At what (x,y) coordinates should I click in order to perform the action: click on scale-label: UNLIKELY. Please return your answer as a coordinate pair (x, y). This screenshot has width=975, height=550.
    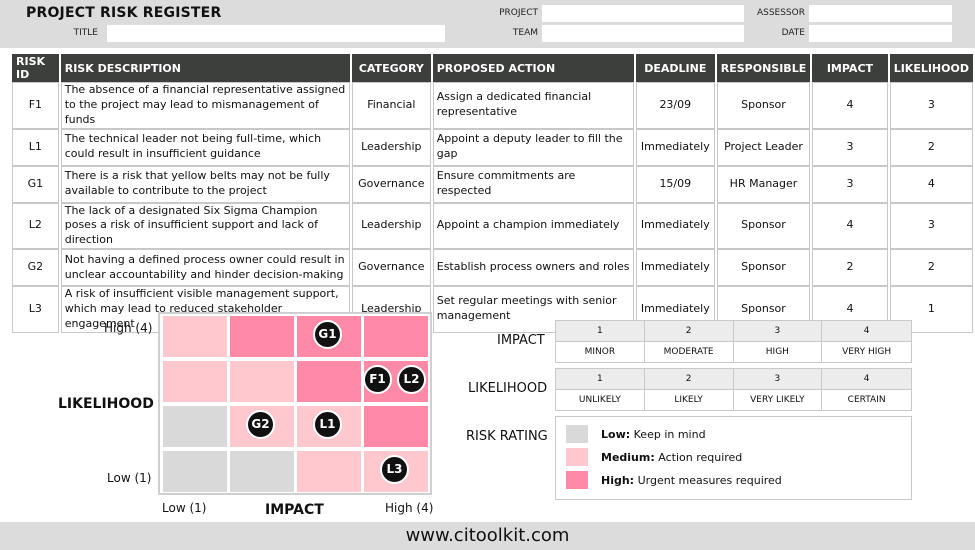
    Looking at the image, I should click on (599, 400).